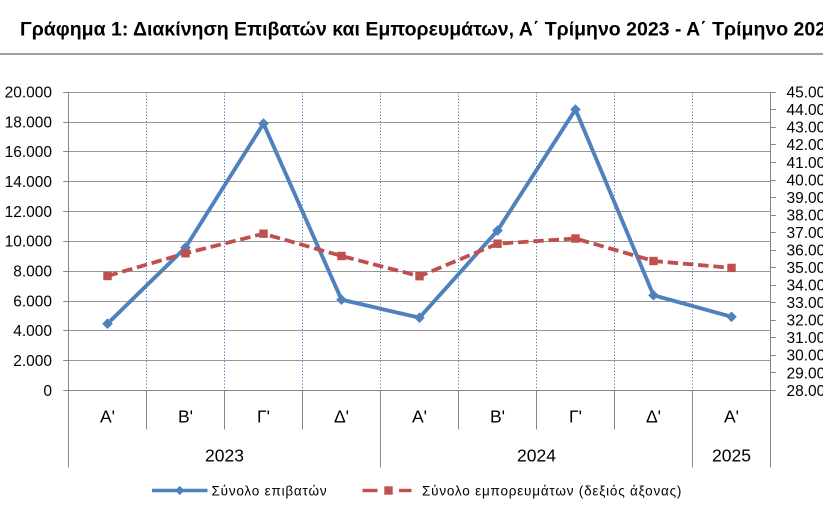  I want to click on svg-text: 4.000, so click(32, 331).